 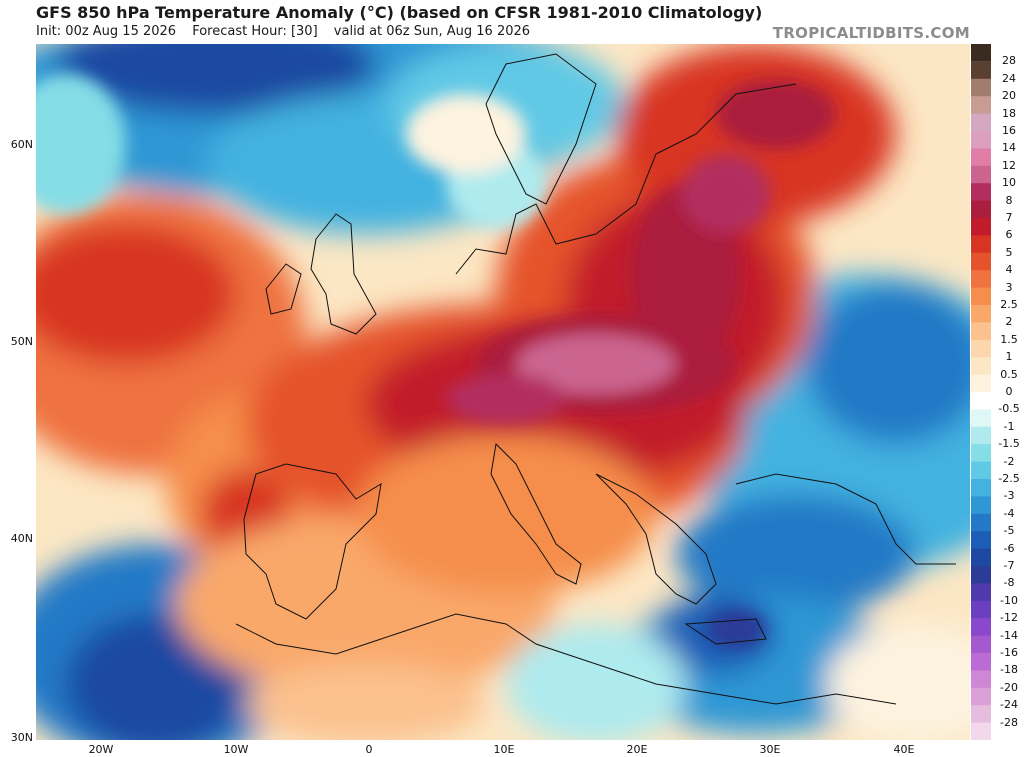 What do you see at coordinates (1009, 513) in the screenshot?
I see `colorbar-label: -4` at bounding box center [1009, 513].